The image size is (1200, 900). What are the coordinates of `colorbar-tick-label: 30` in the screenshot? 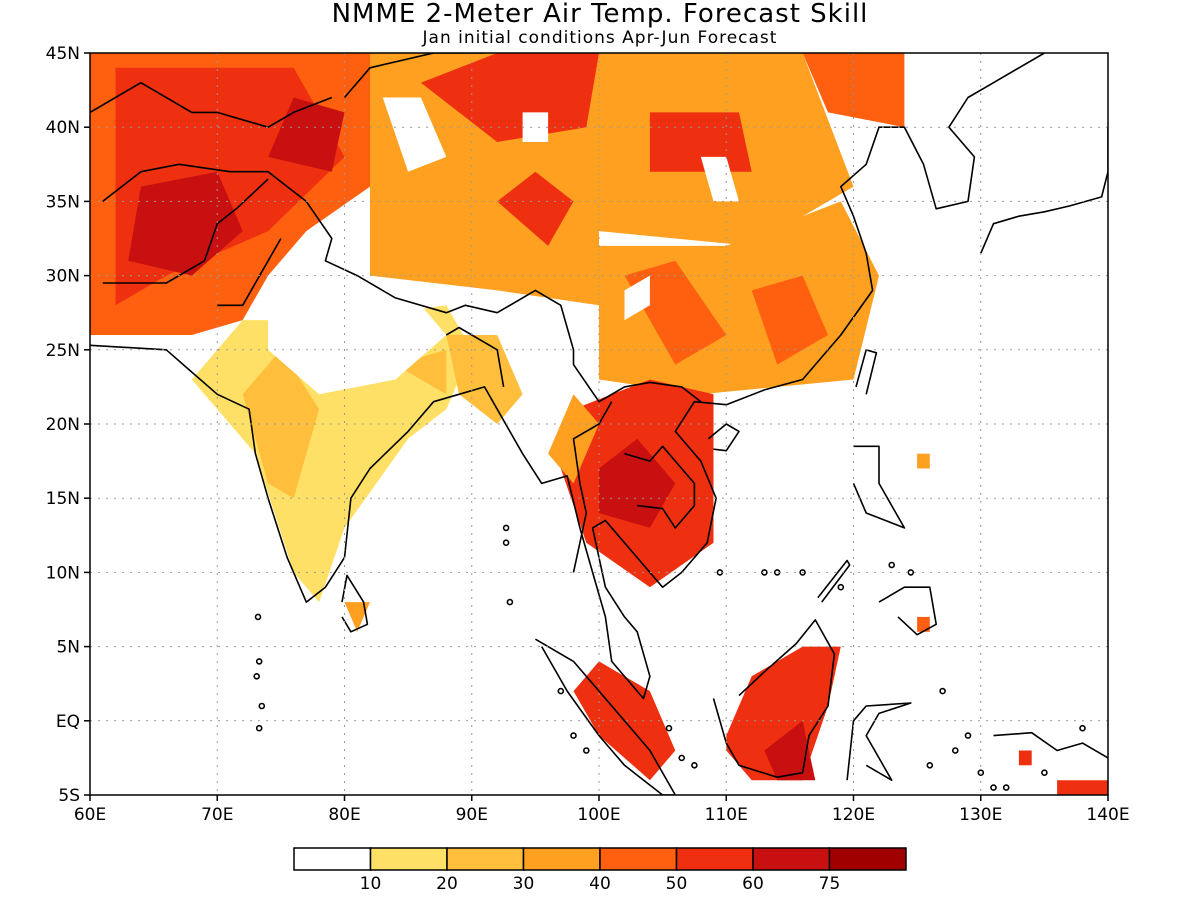 It's located at (524, 884).